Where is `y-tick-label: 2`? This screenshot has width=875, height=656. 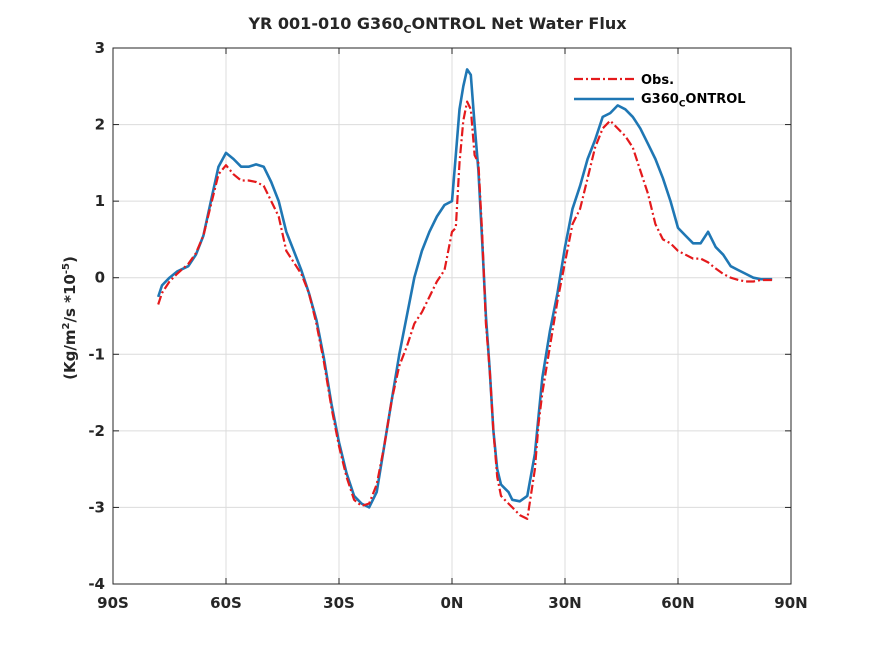
y-tick-label: 2 is located at coordinates (100, 125).